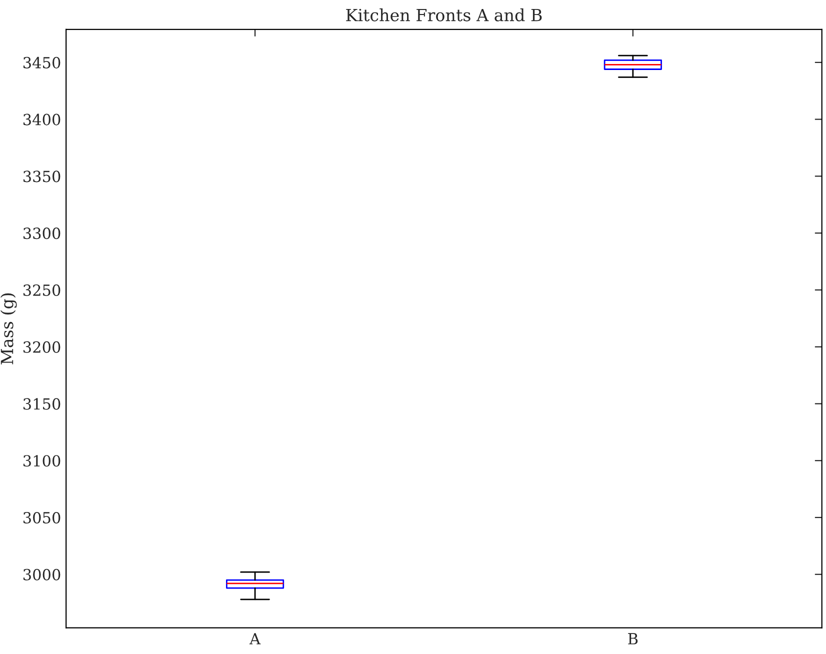 The width and height of the screenshot is (826, 654). What do you see at coordinates (42, 62) in the screenshot?
I see `y-tick-label: 3450` at bounding box center [42, 62].